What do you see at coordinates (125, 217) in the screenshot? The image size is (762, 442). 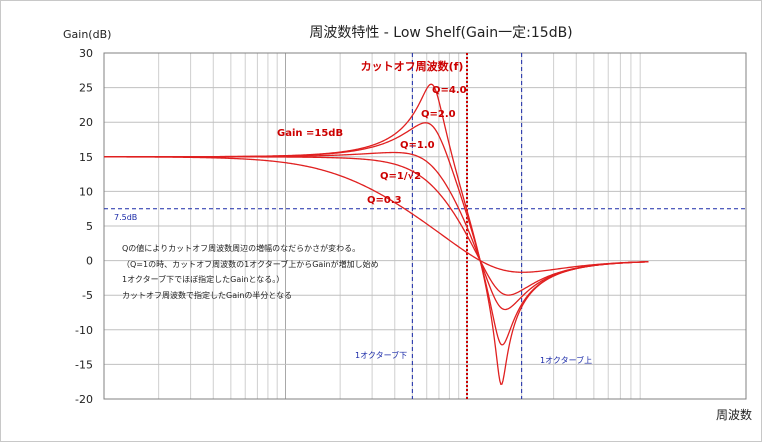 I see `half-gain-label: 7.5dB` at bounding box center [125, 217].